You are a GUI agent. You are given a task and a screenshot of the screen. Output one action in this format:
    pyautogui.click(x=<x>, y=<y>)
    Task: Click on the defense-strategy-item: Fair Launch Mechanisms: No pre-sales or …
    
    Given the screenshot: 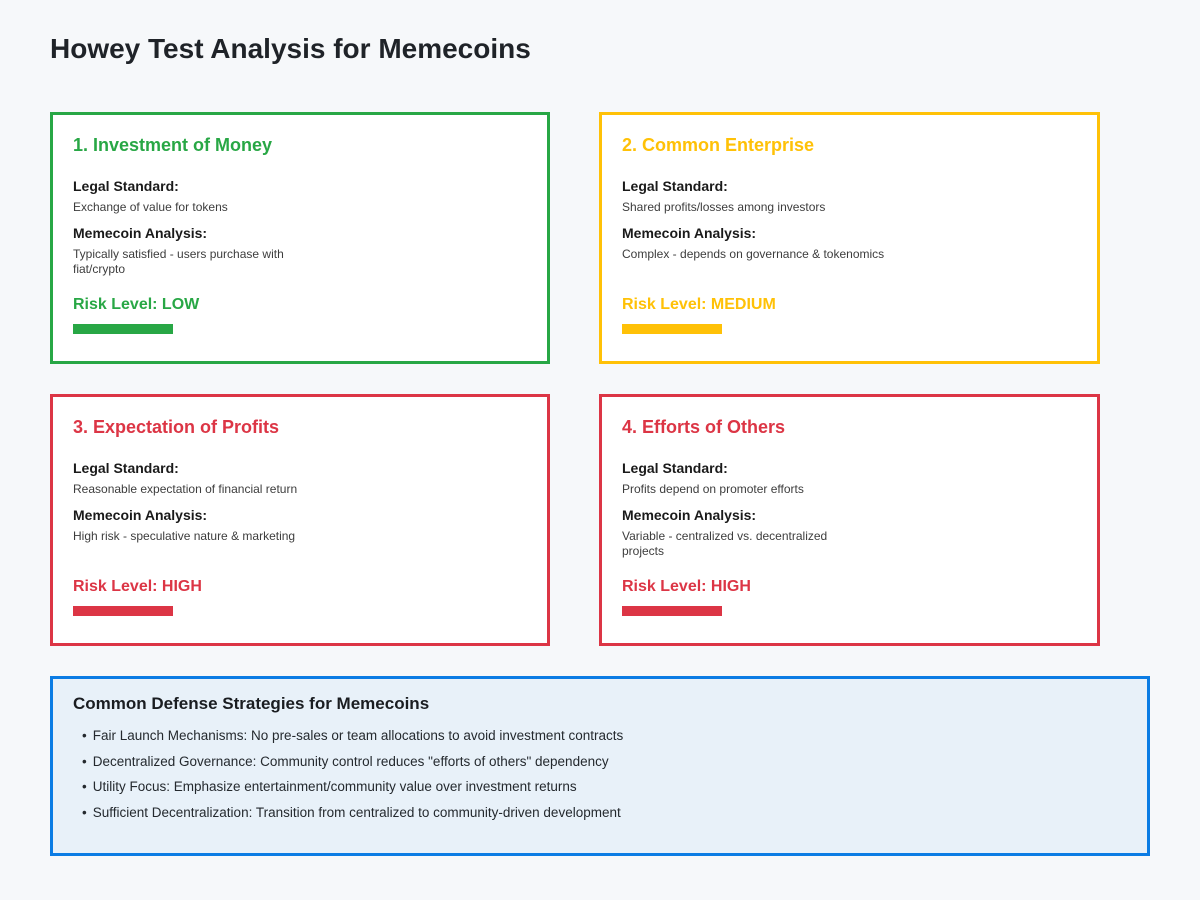 What is the action you would take?
    pyautogui.click(x=604, y=736)
    